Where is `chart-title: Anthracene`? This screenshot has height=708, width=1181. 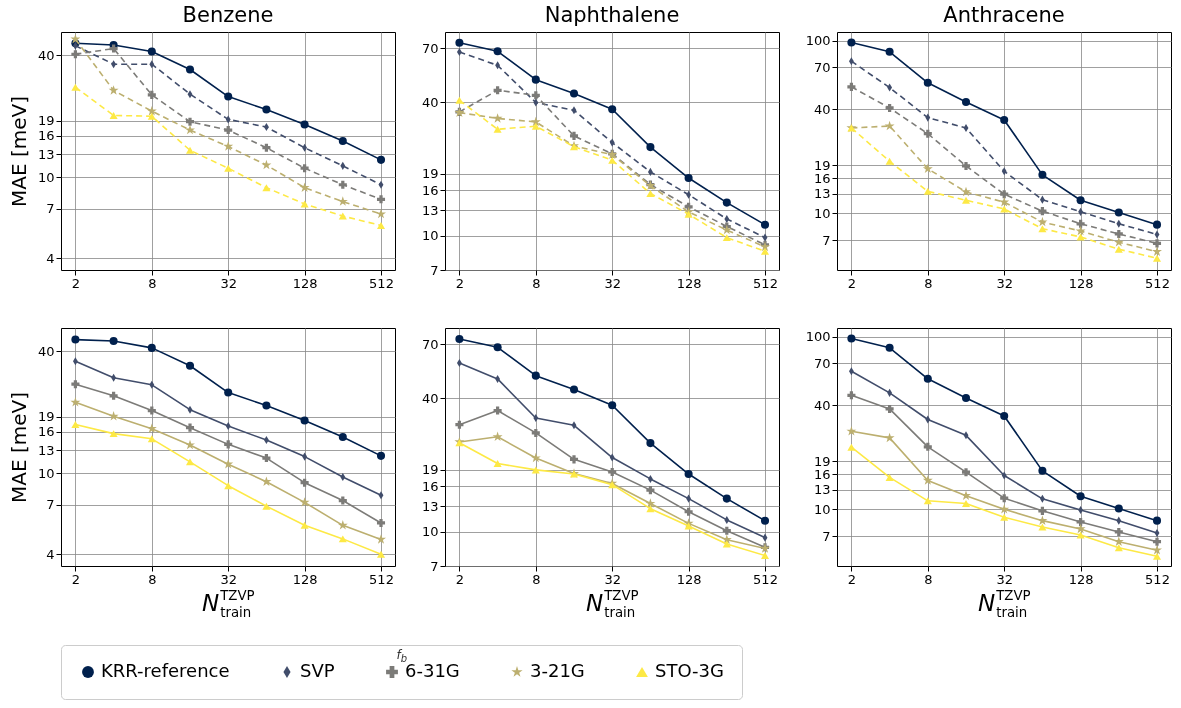 chart-title: Anthracene is located at coordinates (1004, 15).